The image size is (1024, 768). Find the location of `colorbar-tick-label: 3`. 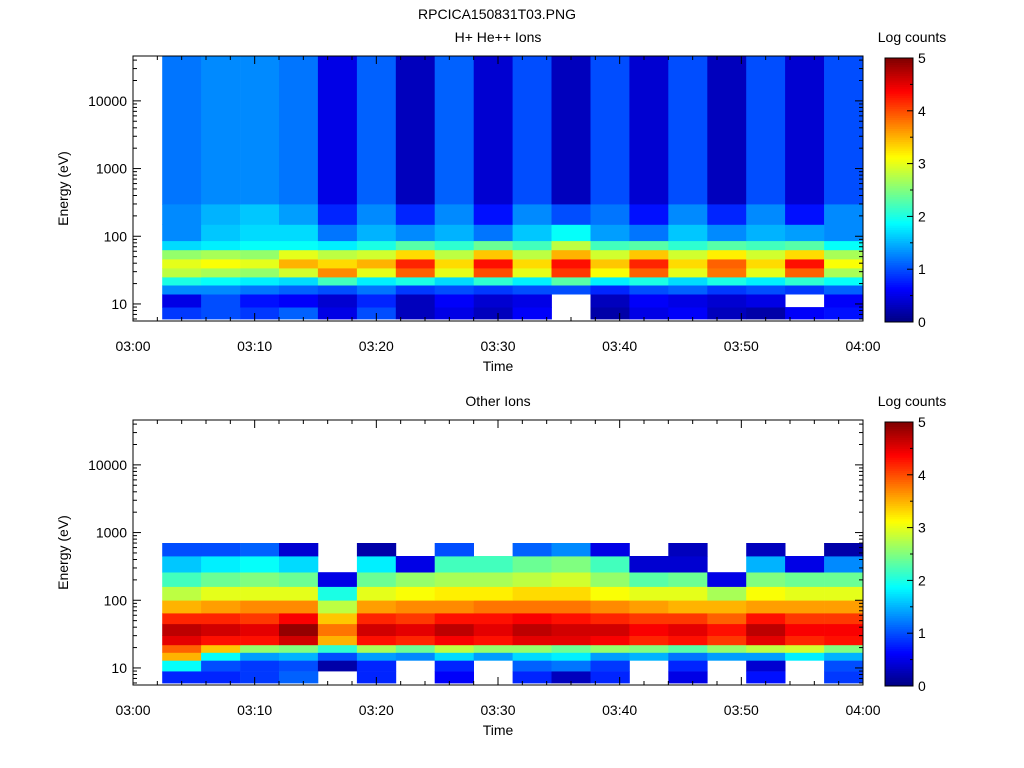

colorbar-tick-label: 3 is located at coordinates (922, 528).